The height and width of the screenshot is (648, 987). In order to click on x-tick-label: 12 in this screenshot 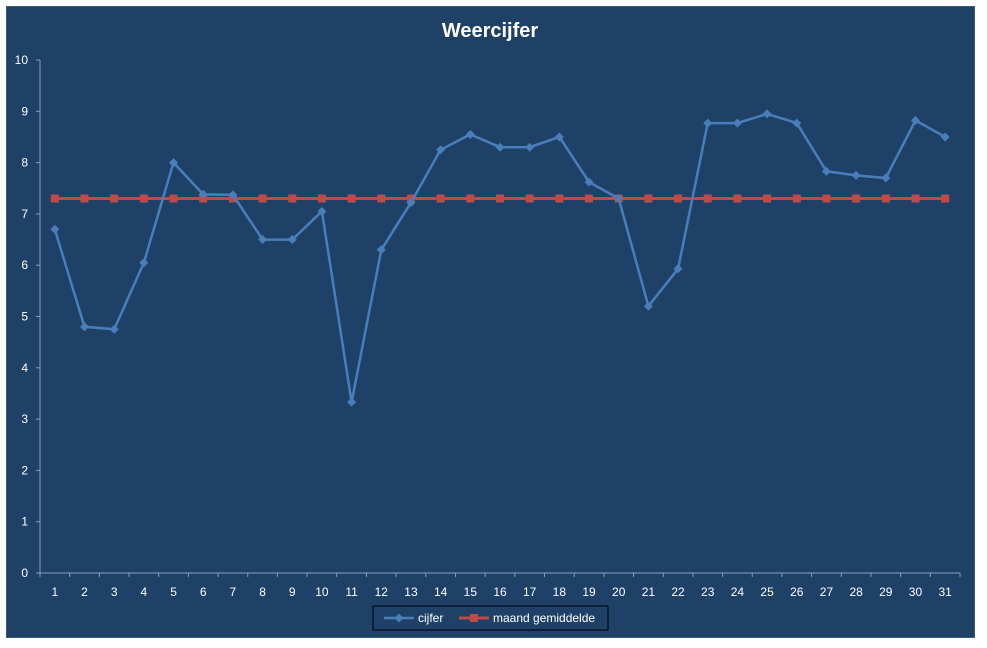, I will do `click(382, 592)`.